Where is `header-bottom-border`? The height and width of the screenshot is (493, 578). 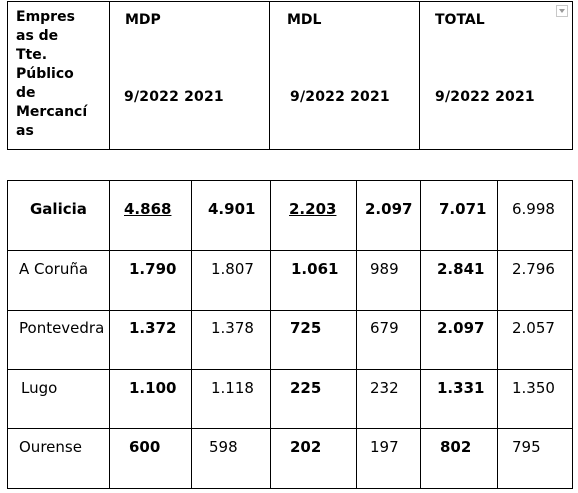
header-bottom-border is located at coordinates (290, 149).